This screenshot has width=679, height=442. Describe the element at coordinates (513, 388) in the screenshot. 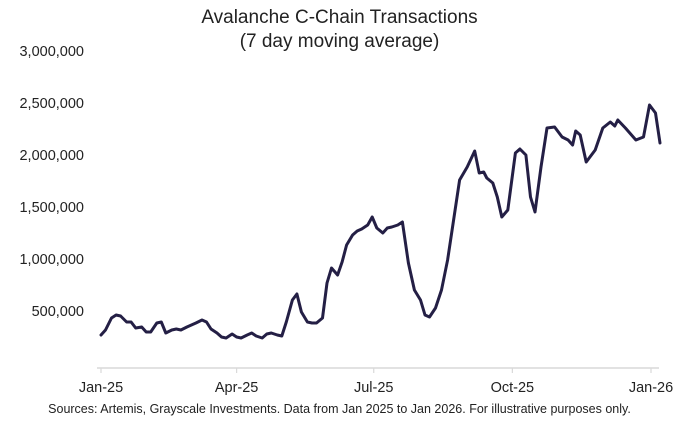

I see `x-tick-label: Oct-25` at that location.